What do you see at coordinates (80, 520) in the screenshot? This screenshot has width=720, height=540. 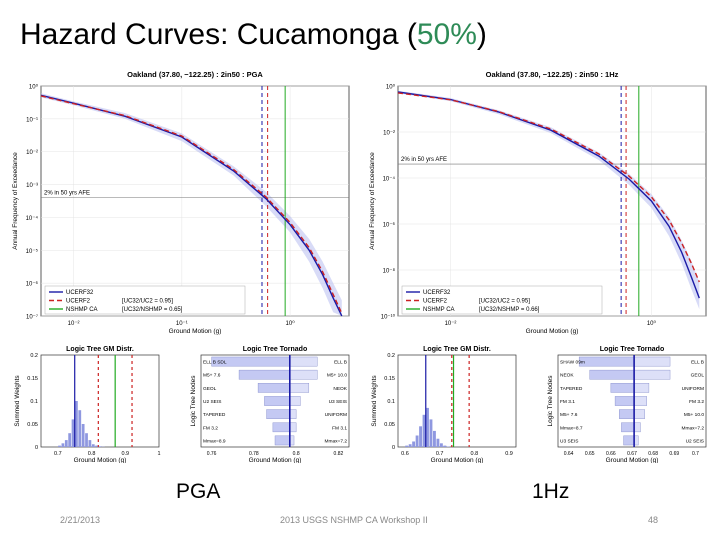 I see `footer-date: 2/21/2013` at bounding box center [80, 520].